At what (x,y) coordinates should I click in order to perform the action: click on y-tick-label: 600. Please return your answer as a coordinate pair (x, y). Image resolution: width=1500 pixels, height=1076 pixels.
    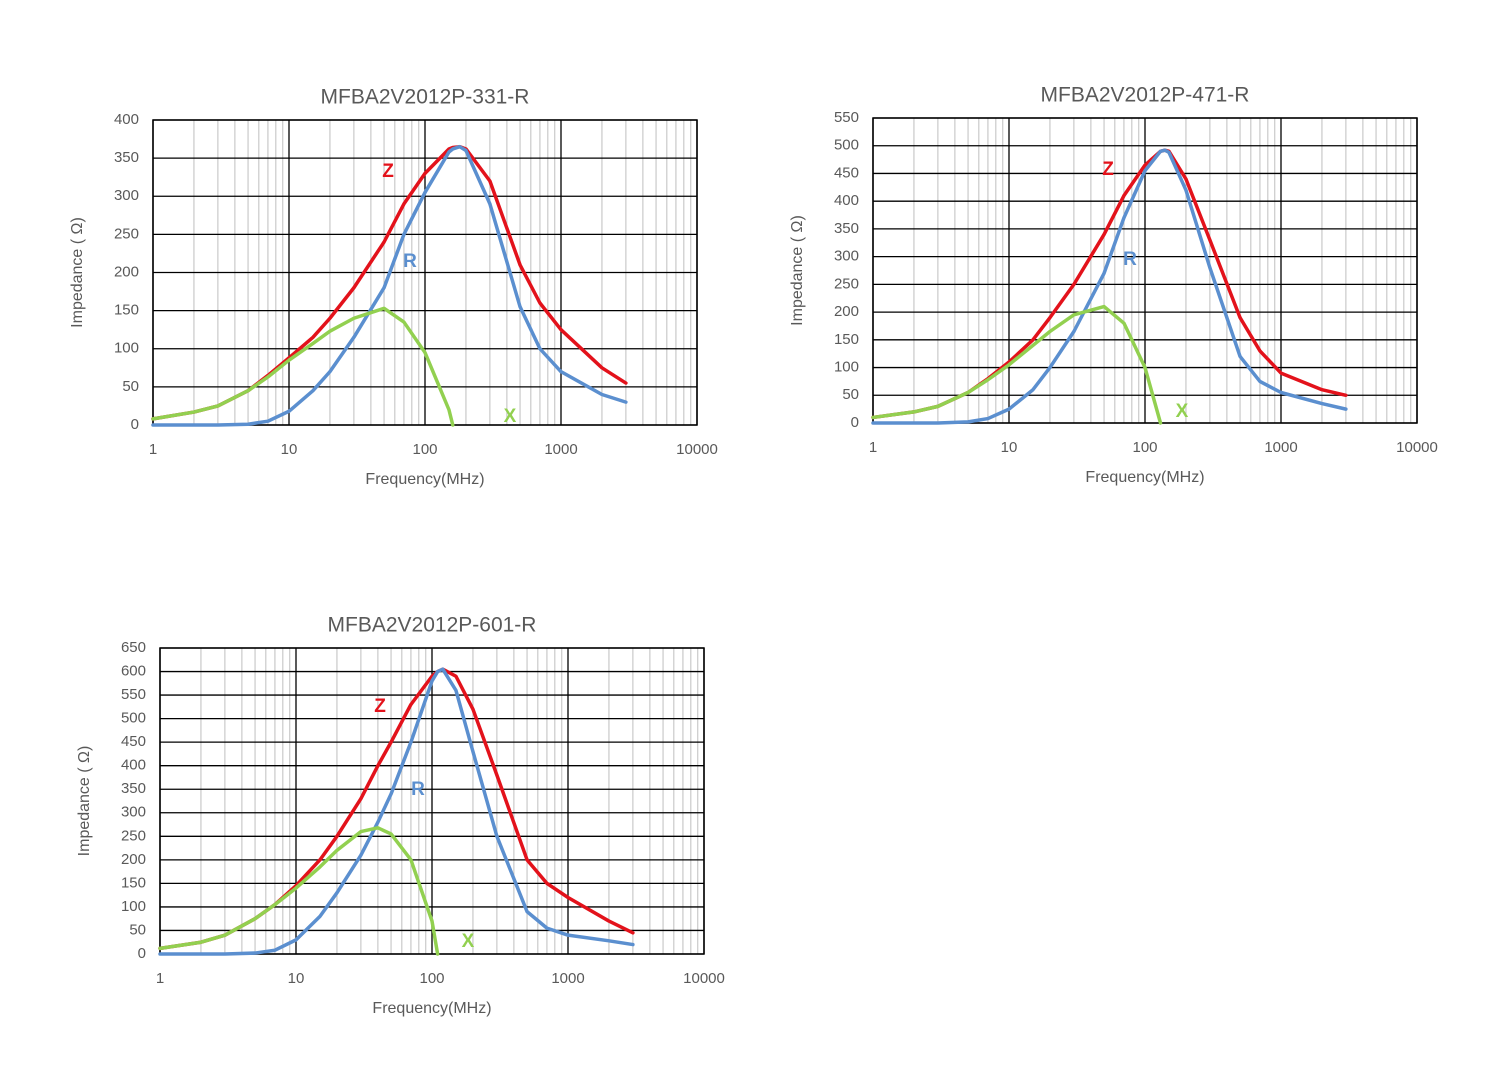
    Looking at the image, I should click on (133, 671).